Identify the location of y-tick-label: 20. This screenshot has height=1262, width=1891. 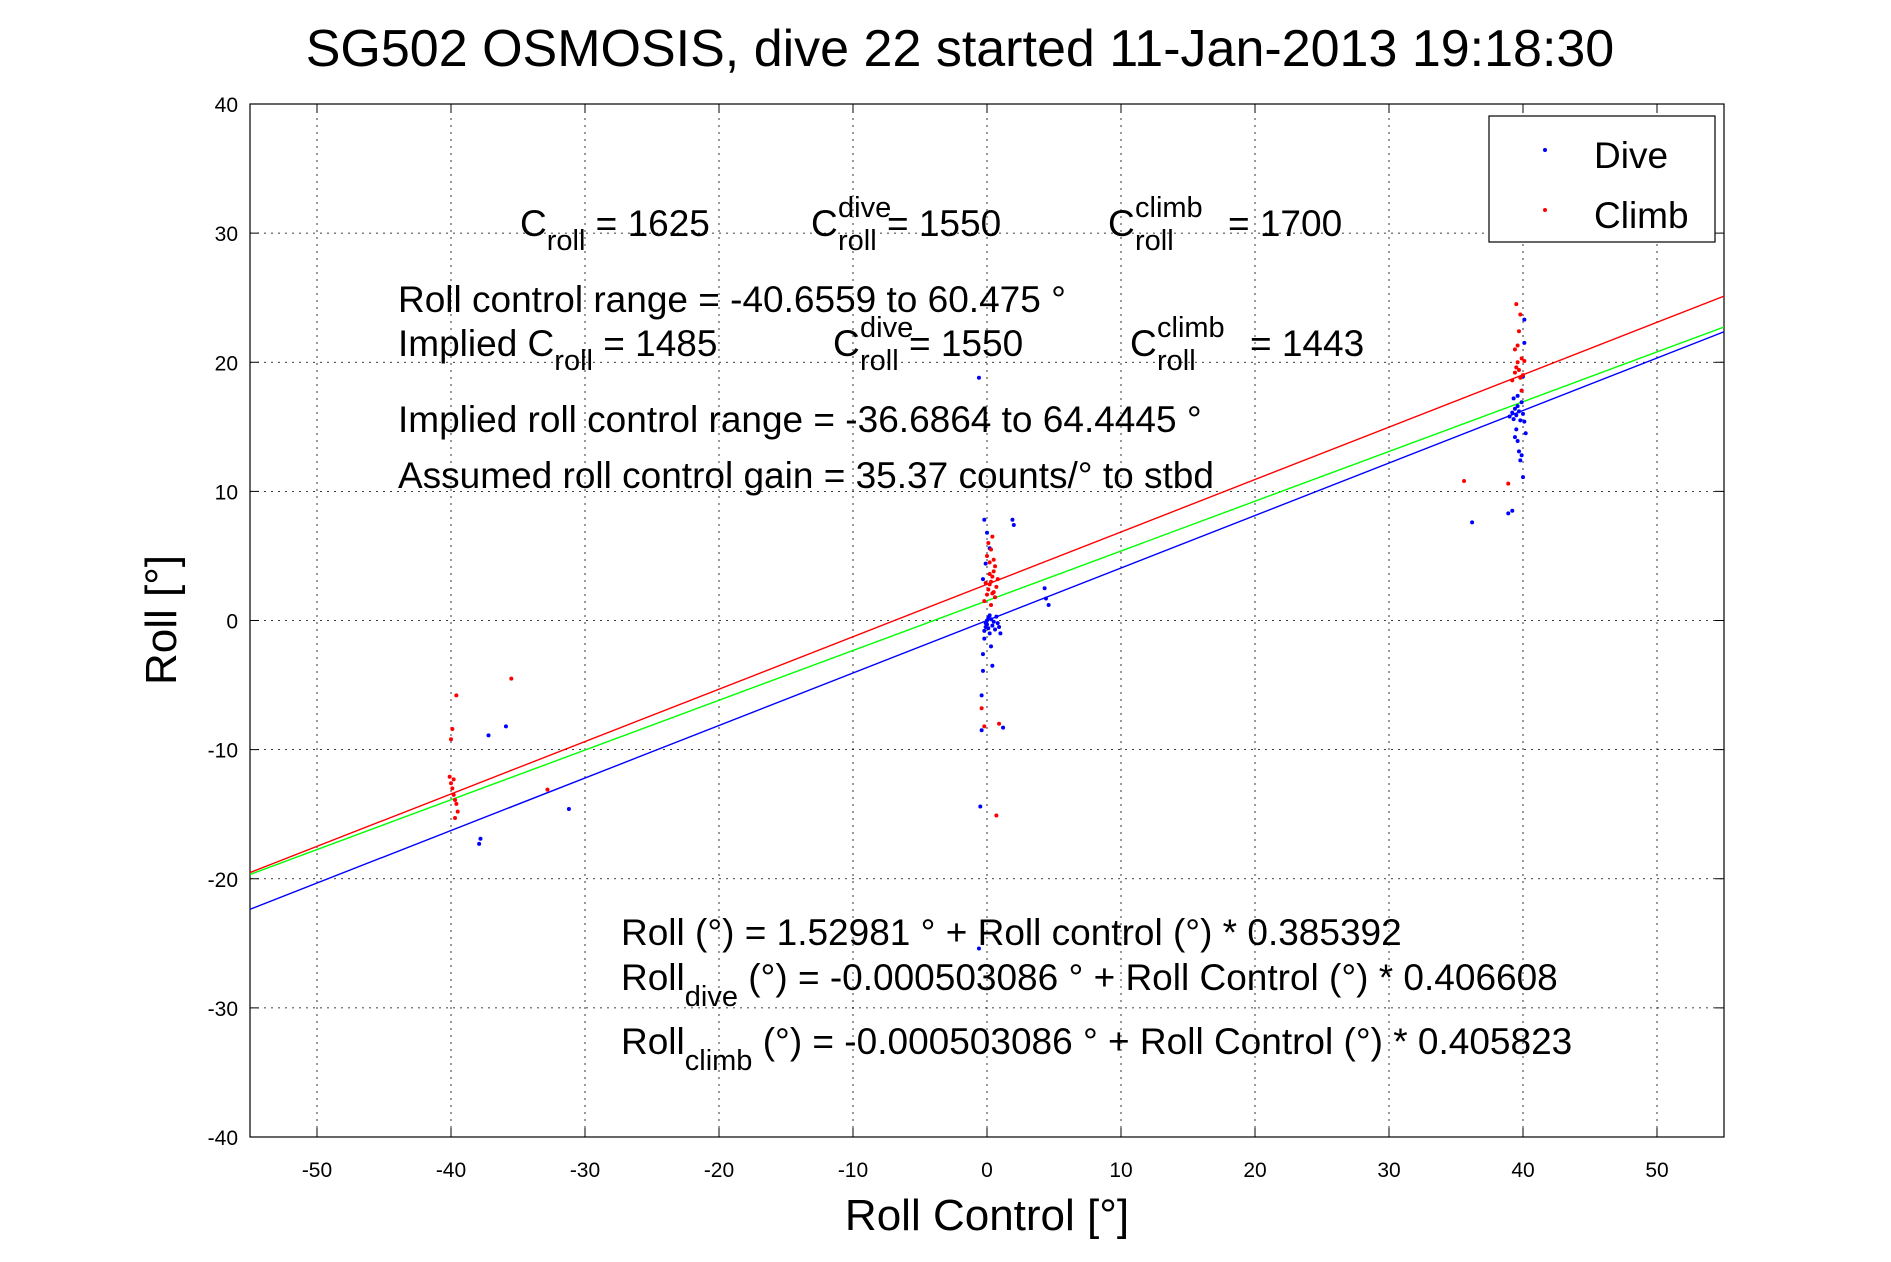
(226, 363).